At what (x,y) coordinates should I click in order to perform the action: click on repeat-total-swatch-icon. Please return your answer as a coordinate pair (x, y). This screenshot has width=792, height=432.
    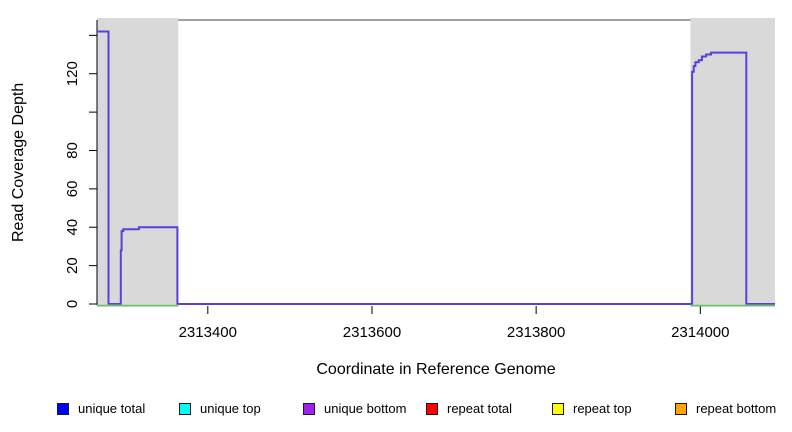
    Looking at the image, I should click on (432, 408).